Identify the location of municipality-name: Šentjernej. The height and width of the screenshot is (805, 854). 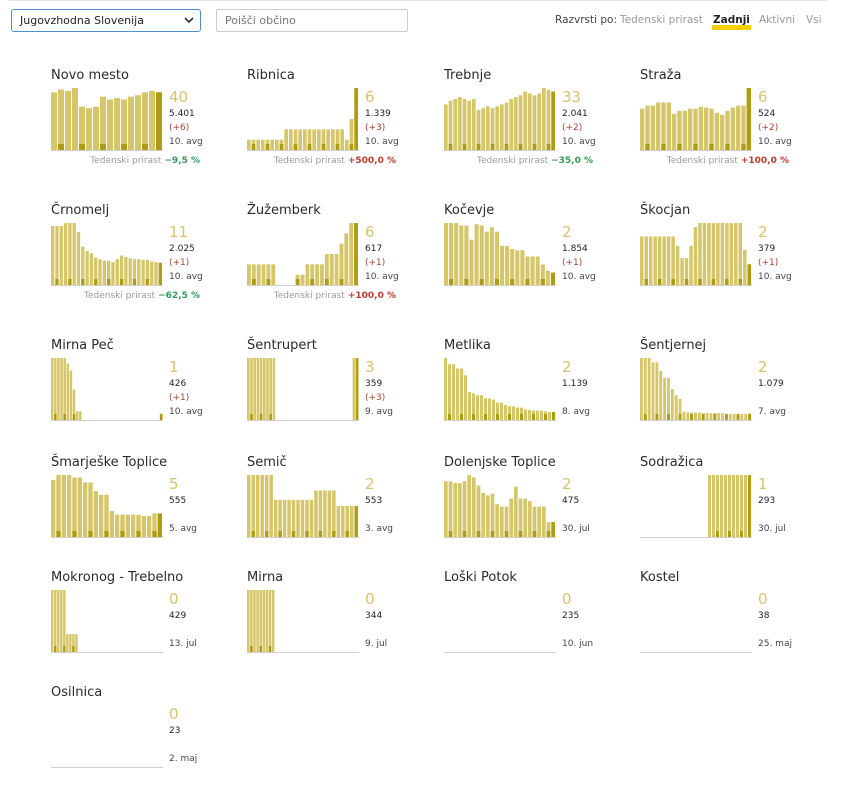
(673, 345).